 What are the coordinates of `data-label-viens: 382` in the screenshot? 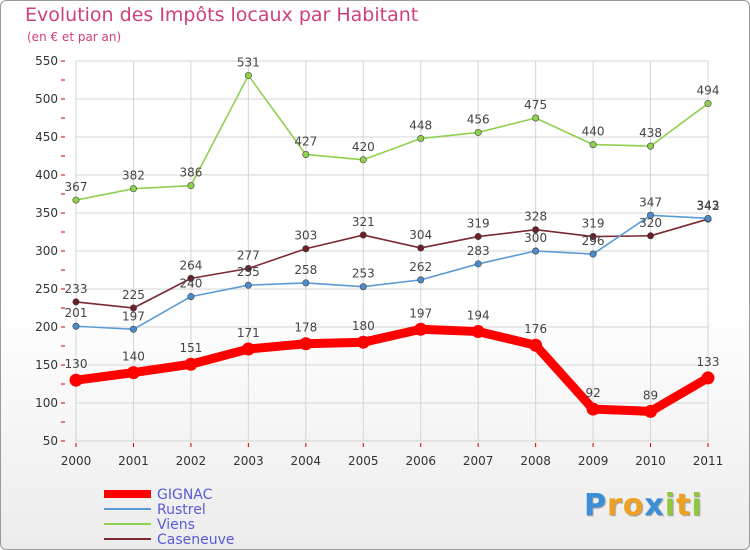 It's located at (133, 176).